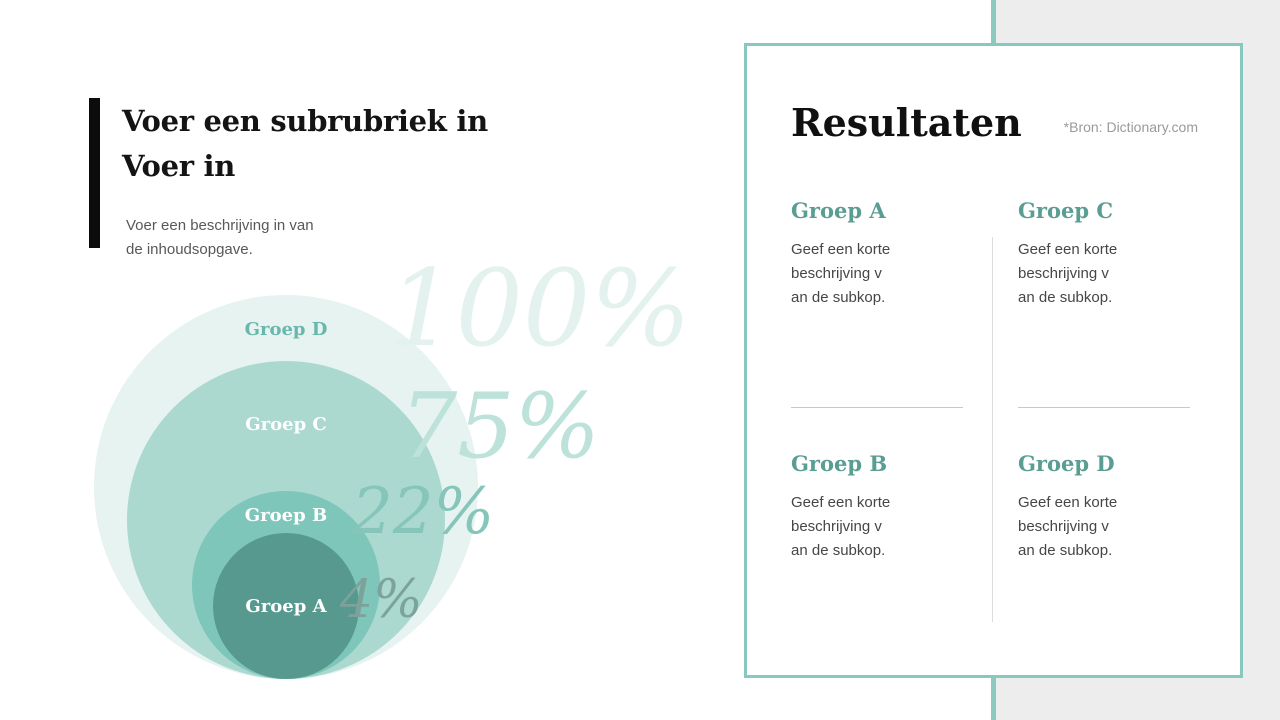 The width and height of the screenshot is (1280, 720). What do you see at coordinates (1066, 210) in the screenshot?
I see `result-heading-groep-c: Groep C` at bounding box center [1066, 210].